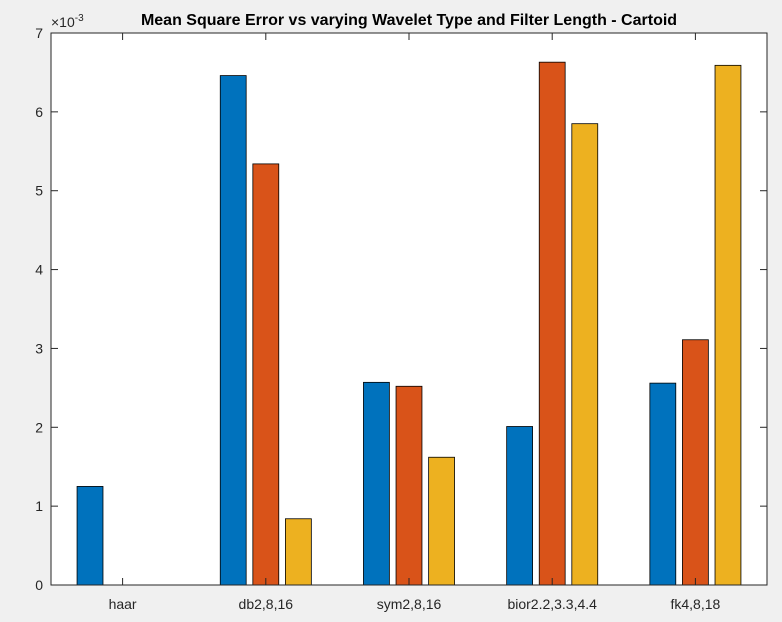 The height and width of the screenshot is (622, 782). I want to click on x-tick-label: sym2,8,16, so click(409, 604).